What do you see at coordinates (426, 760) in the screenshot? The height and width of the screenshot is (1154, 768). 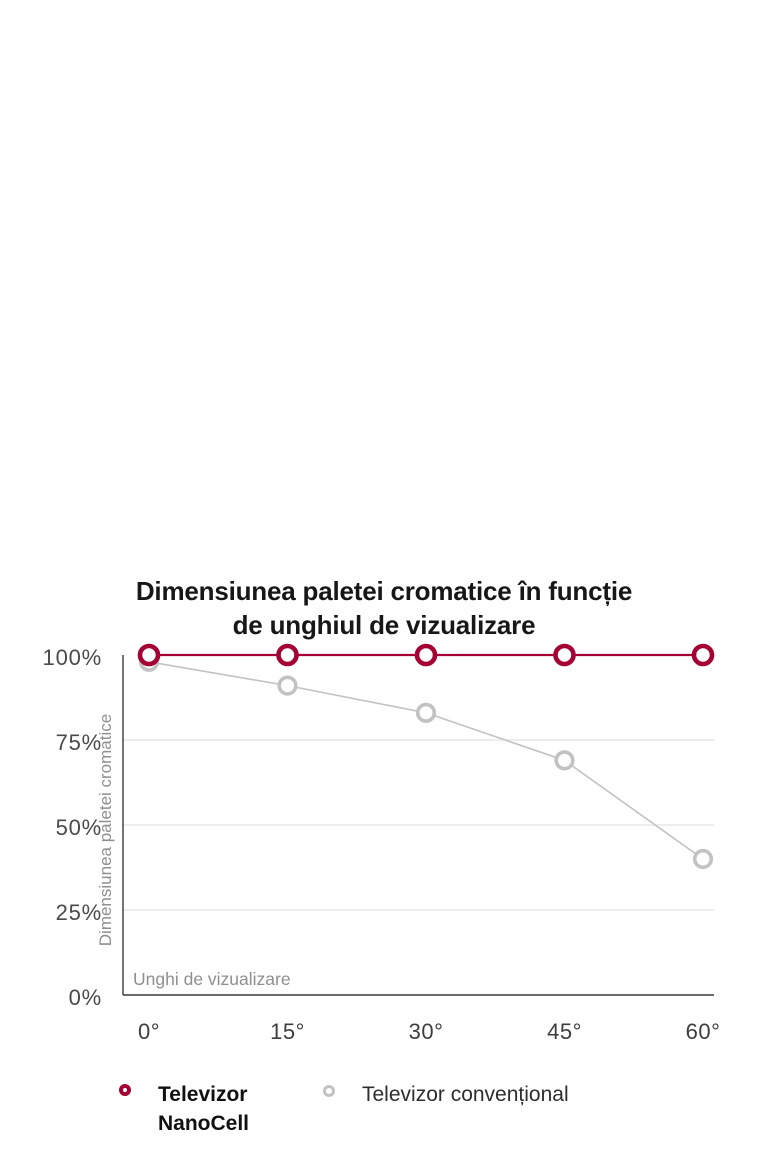 I see `series-line-televizor-convențional` at bounding box center [426, 760].